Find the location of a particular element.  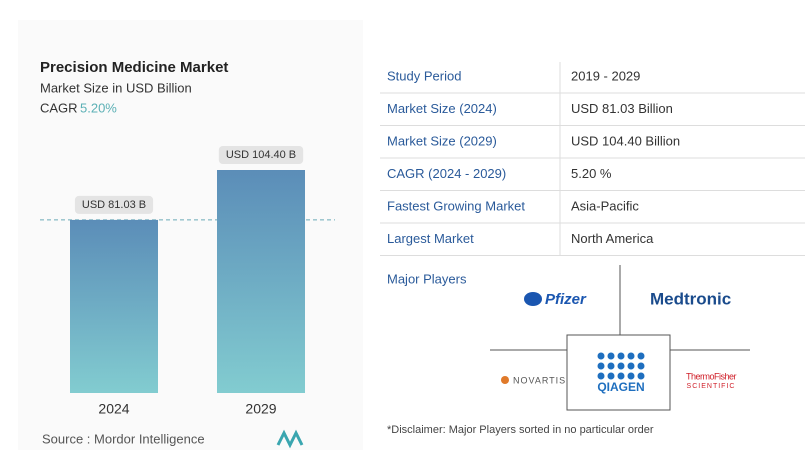

logo: QIAGEN is located at coordinates (620, 387).